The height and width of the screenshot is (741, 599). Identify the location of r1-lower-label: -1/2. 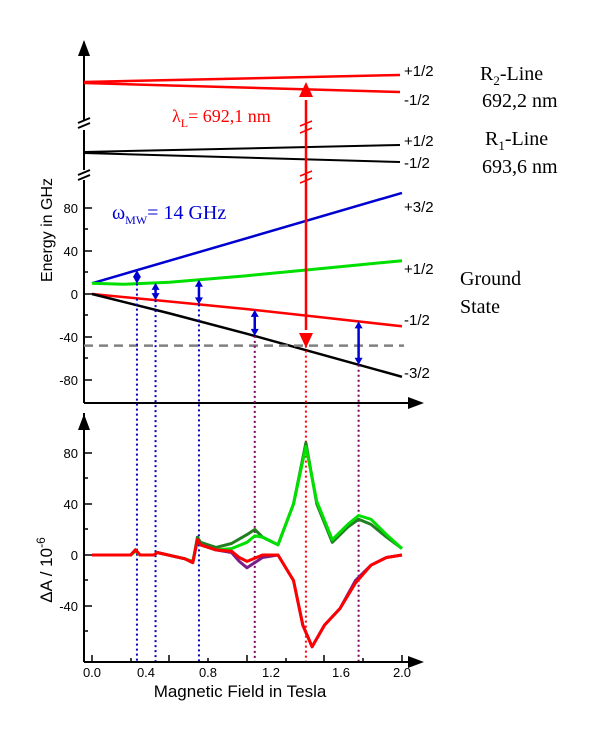
(417, 163).